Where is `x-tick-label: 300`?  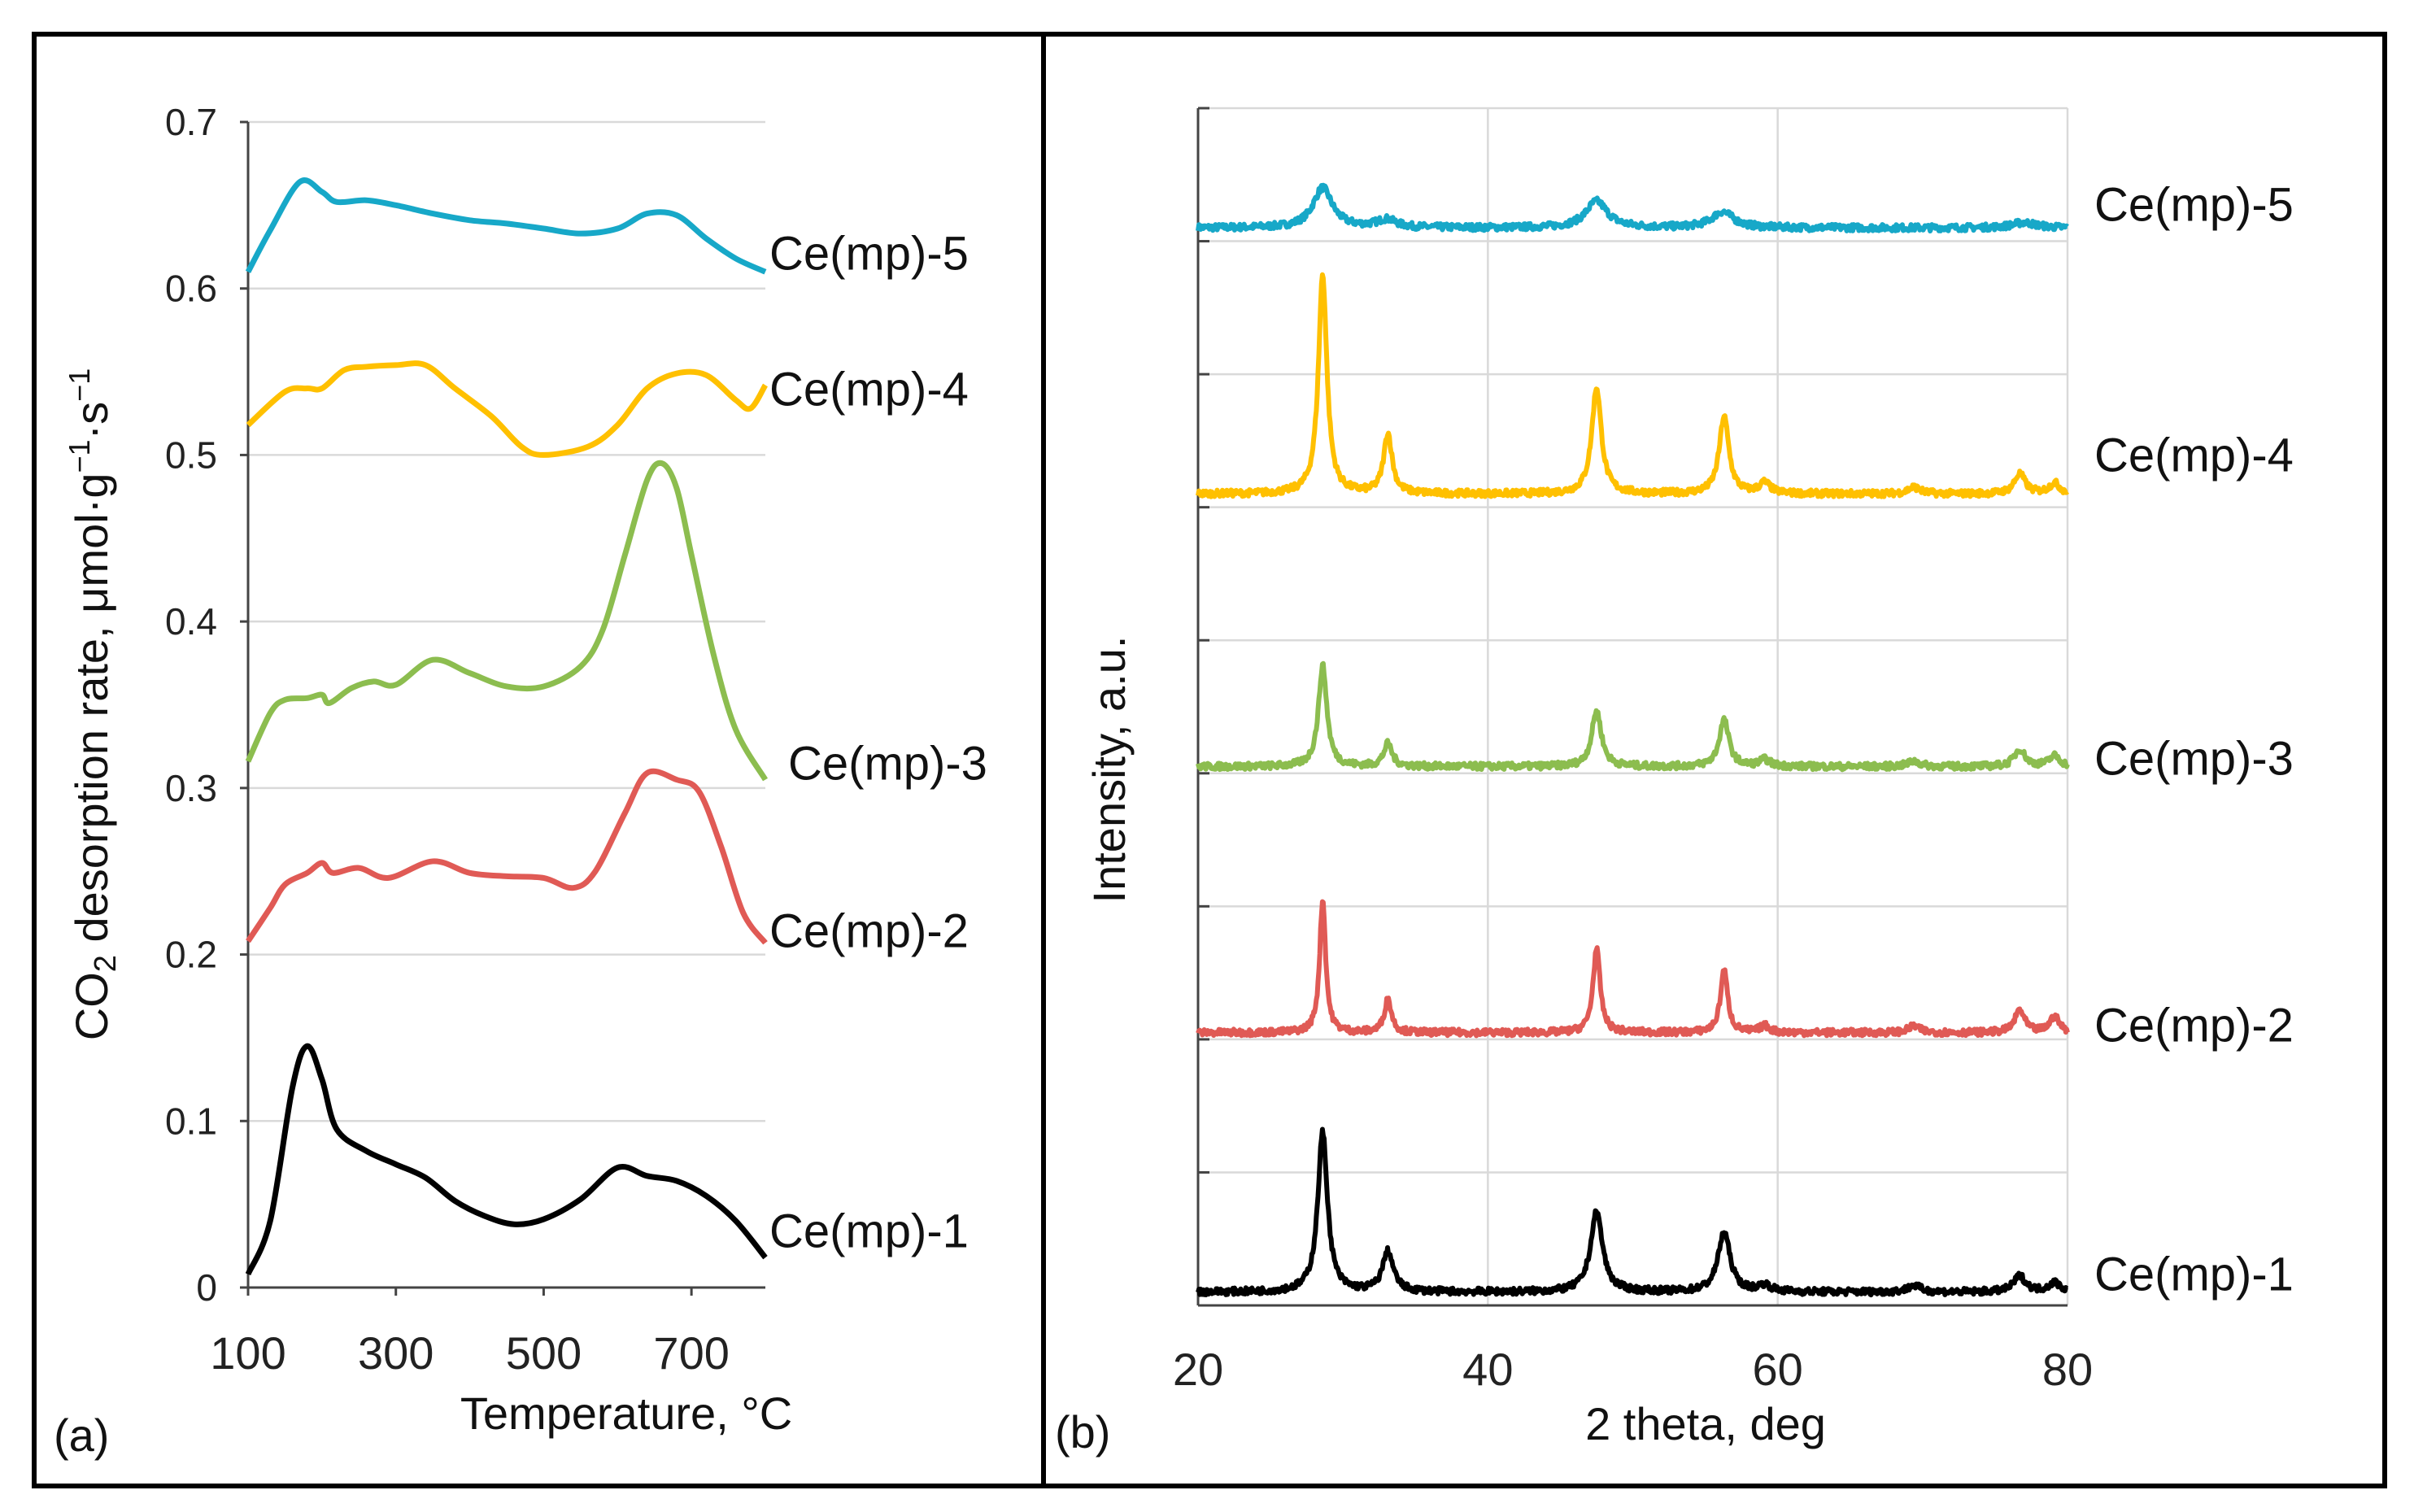
x-tick-label: 300 is located at coordinates (396, 1353).